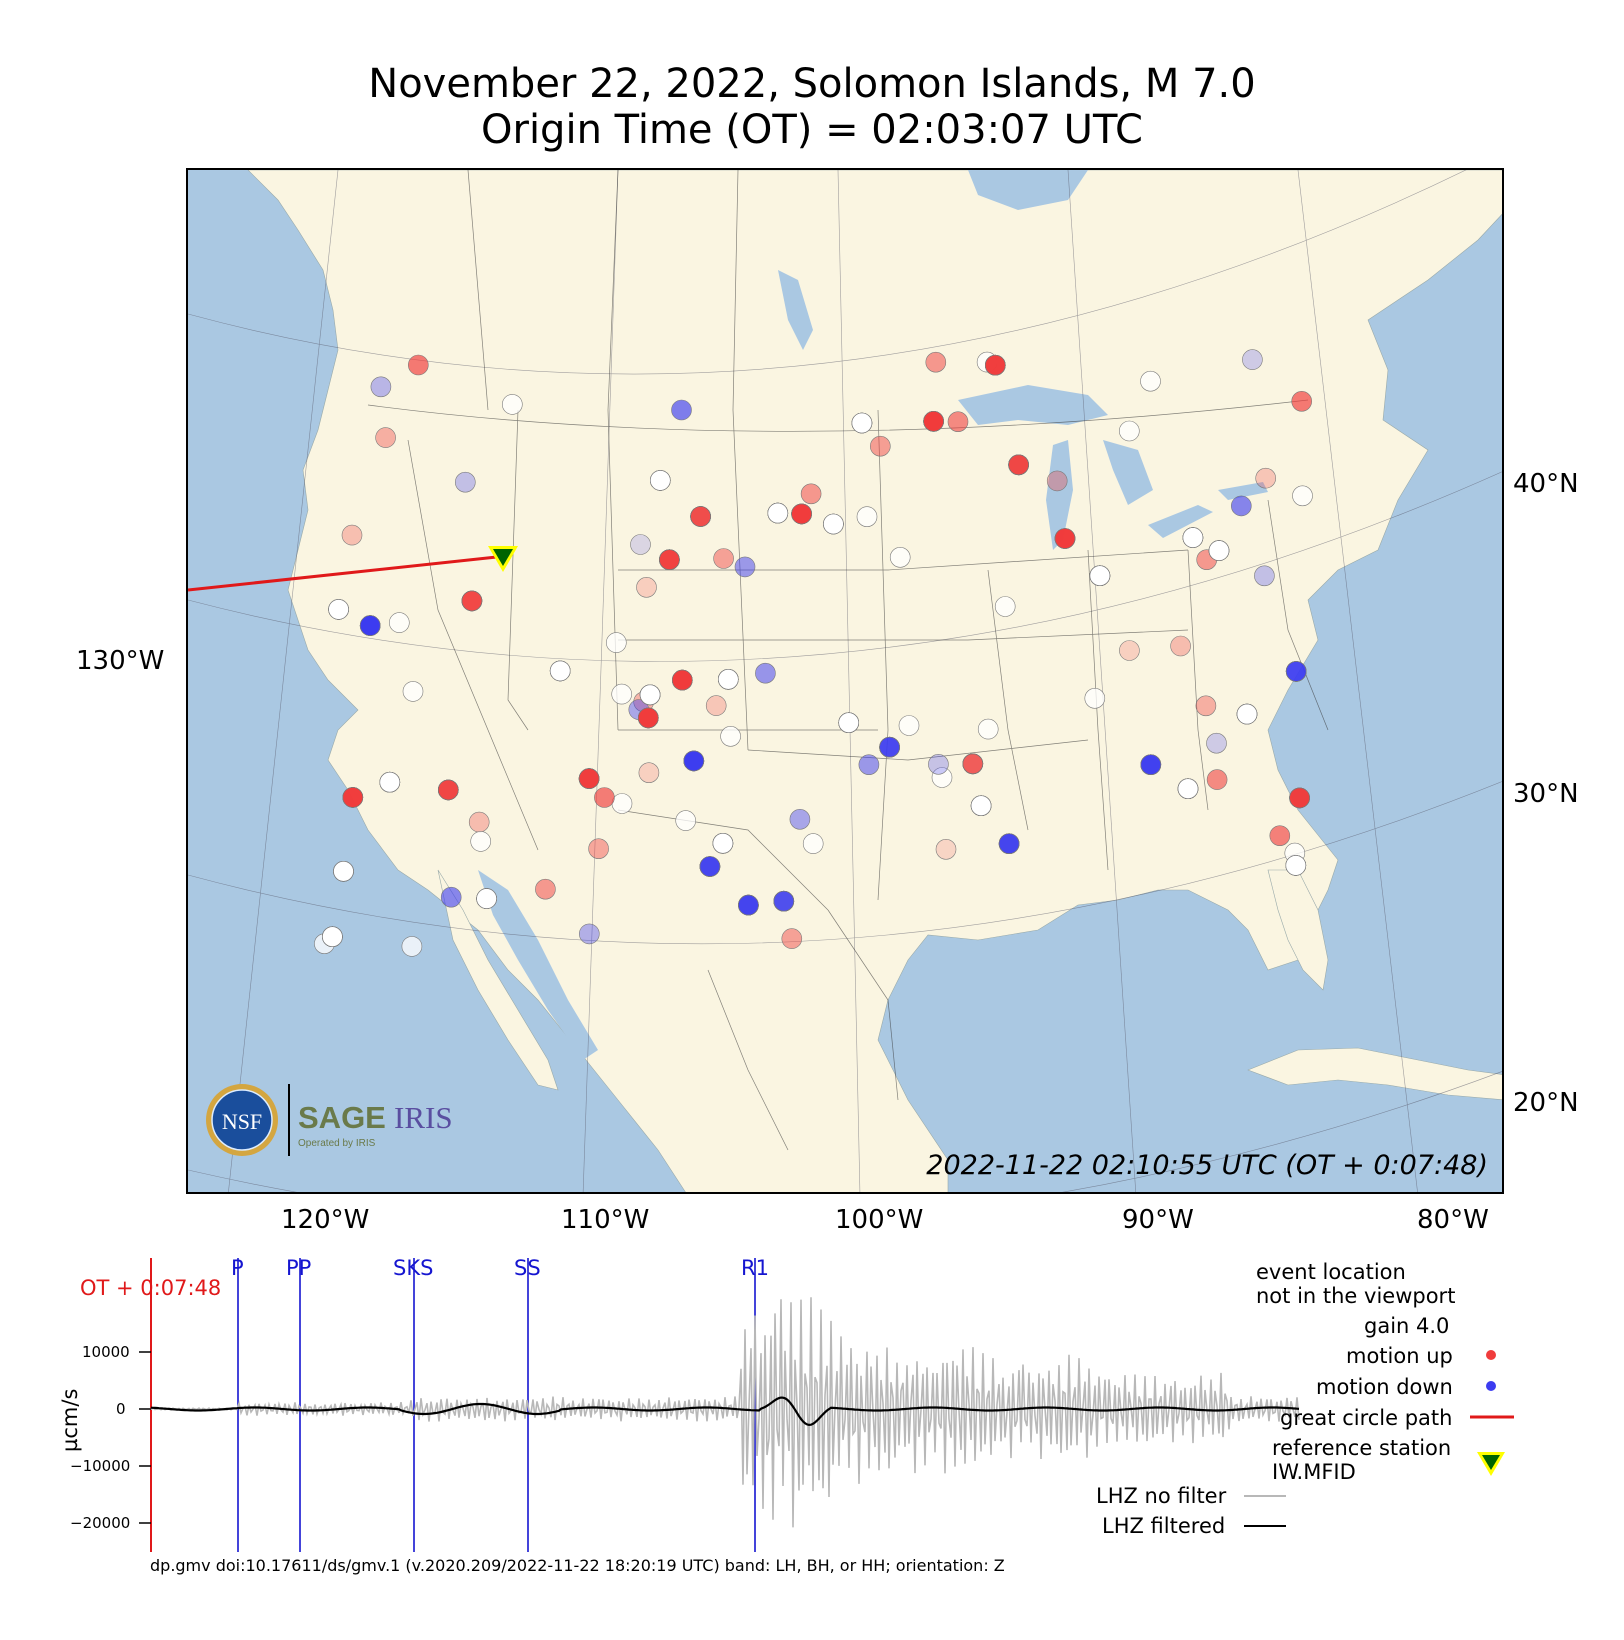 This screenshot has width=1624, height=1640. I want to click on operated-by-text: Operated by IRIS, so click(337, 1143).